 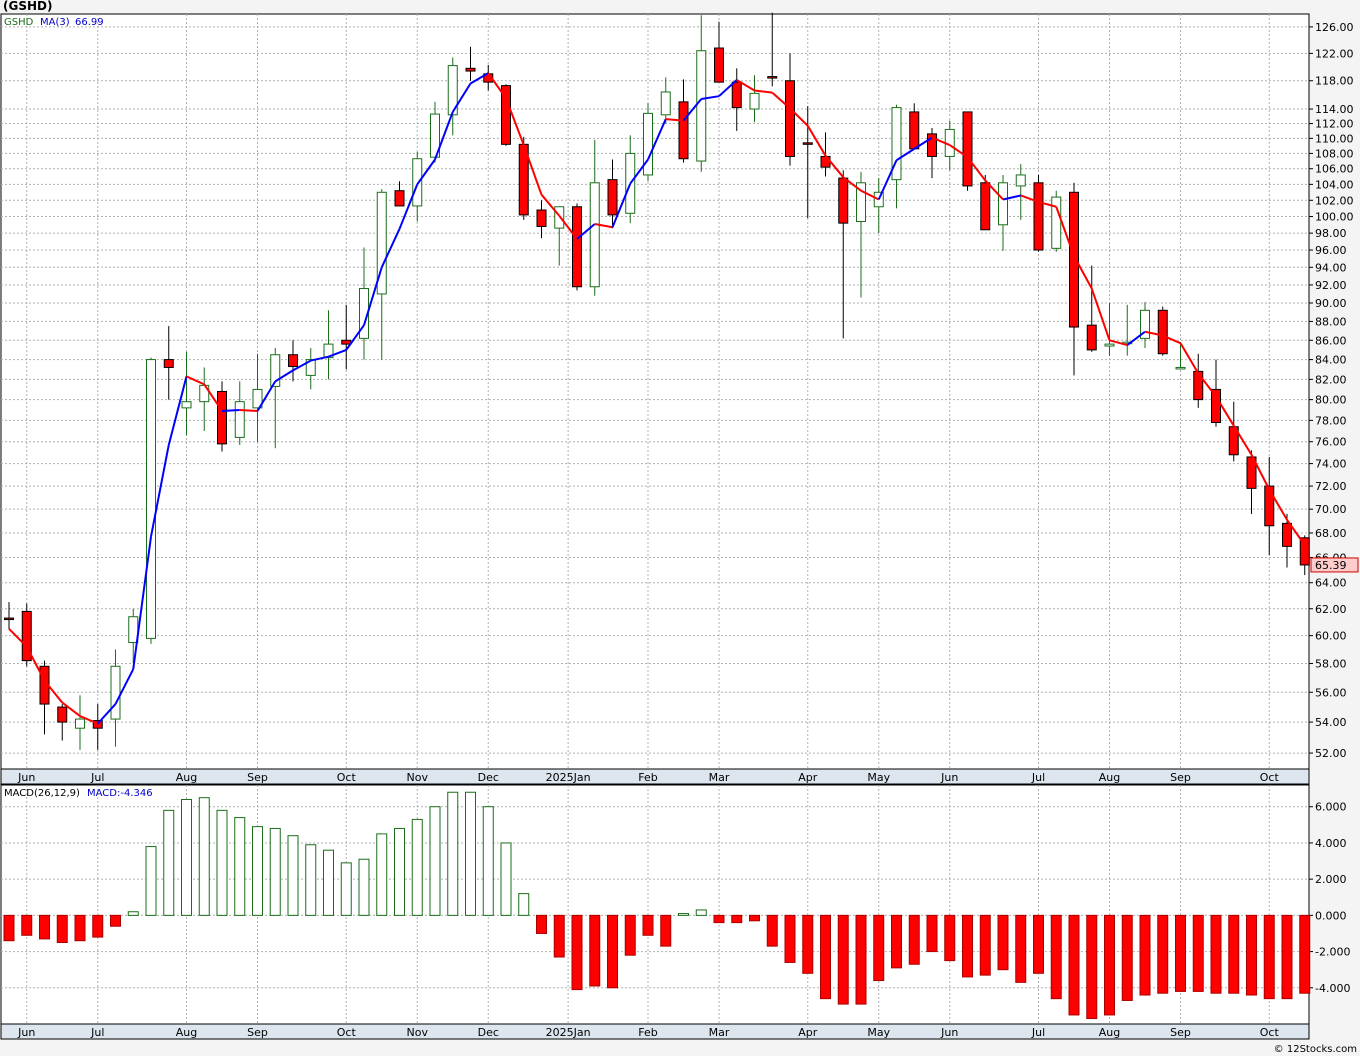 What do you see at coordinates (1331, 722) in the screenshot?
I see `price-tick-label: 54.00` at bounding box center [1331, 722].